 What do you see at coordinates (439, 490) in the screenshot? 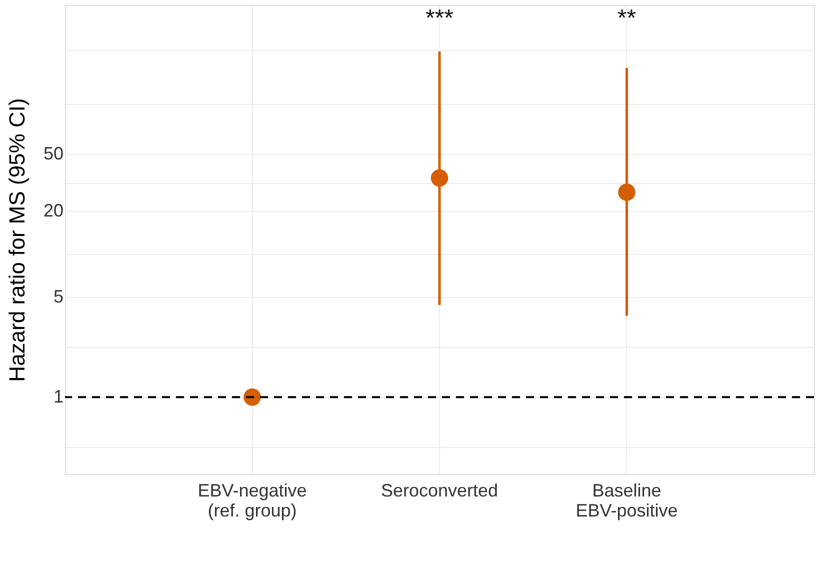
I see `x-tick-label: Seroconverted` at bounding box center [439, 490].